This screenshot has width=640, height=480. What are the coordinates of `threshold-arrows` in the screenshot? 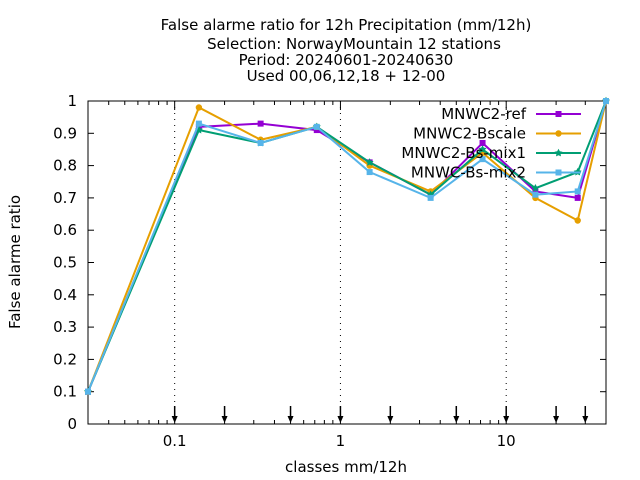 It's located at (380, 414).